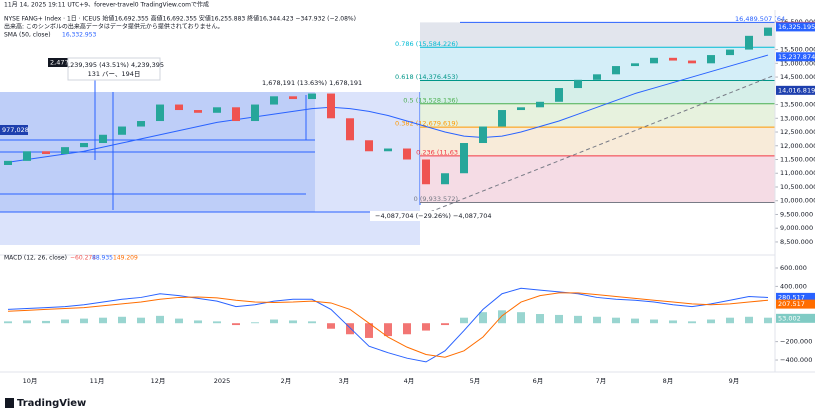 This screenshot has width=815, height=419. Describe the element at coordinates (30, 381) in the screenshot. I see `x-tick-label: 10月` at that location.